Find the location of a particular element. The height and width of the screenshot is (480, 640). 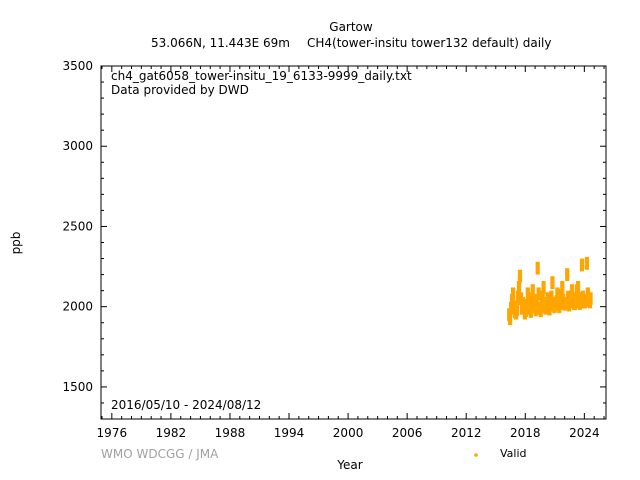

legend-label: Valid is located at coordinates (513, 453).